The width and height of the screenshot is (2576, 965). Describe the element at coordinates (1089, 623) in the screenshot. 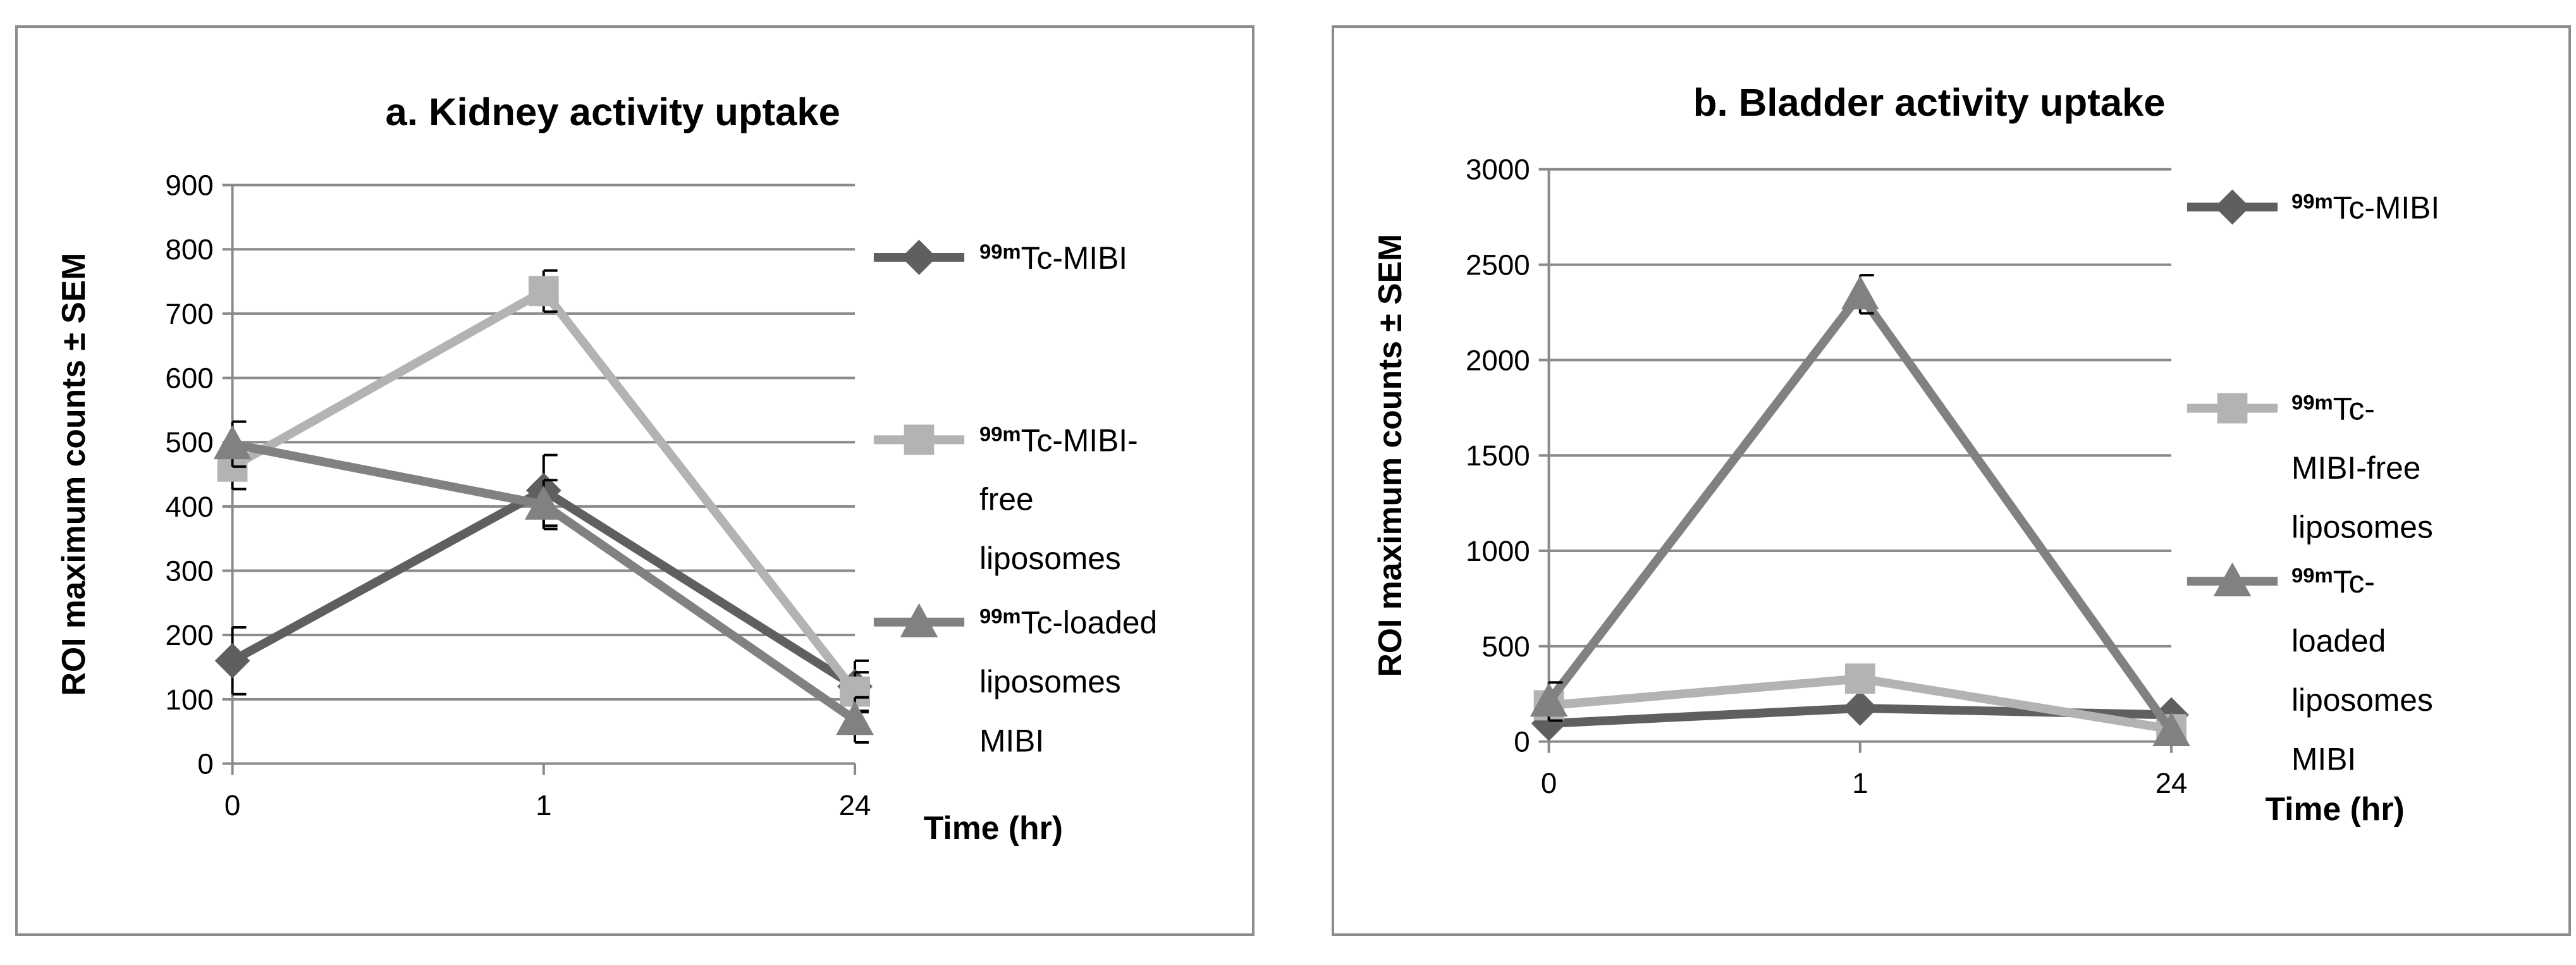

I see `kidney-legend-label-text: Tc-loaded` at that location.